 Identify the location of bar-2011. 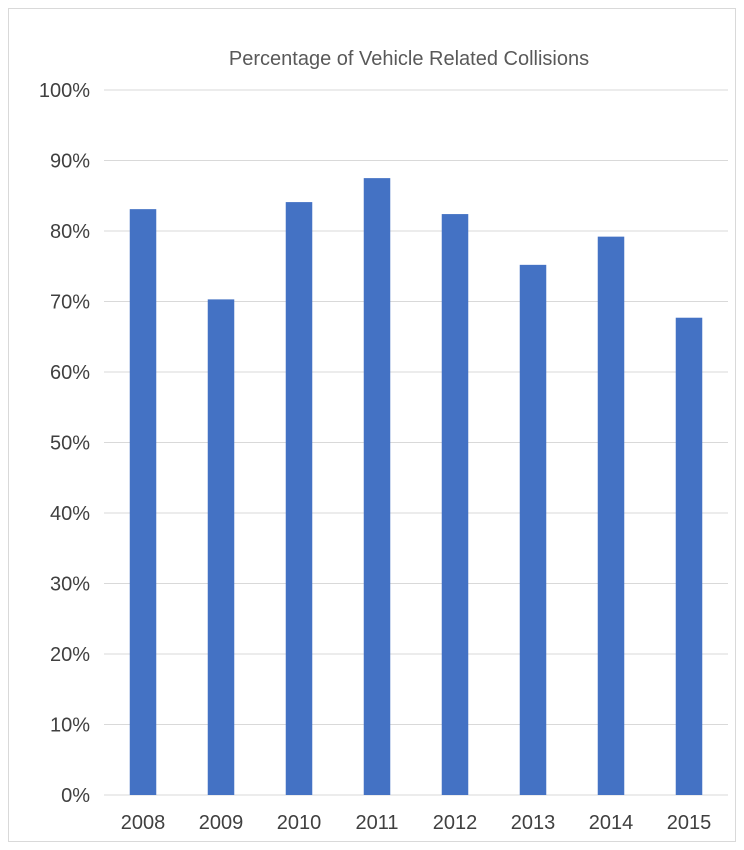
(377, 486).